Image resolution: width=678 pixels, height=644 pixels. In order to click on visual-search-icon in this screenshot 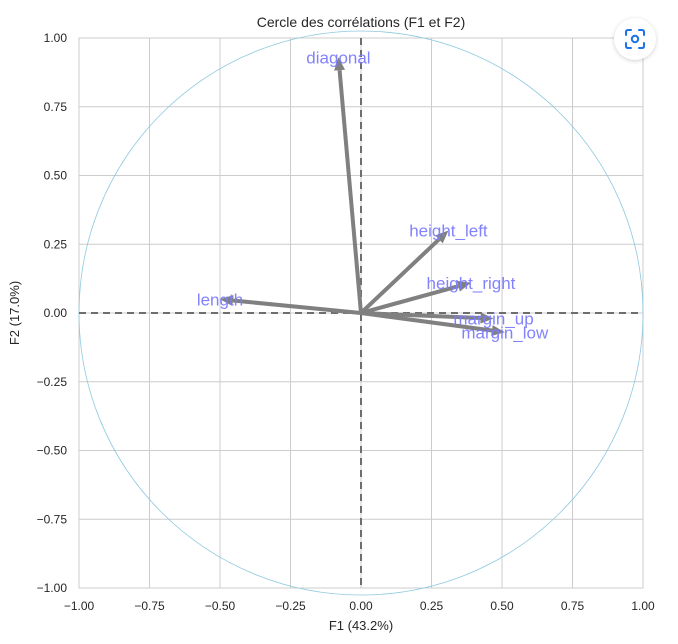, I will do `click(635, 39)`.